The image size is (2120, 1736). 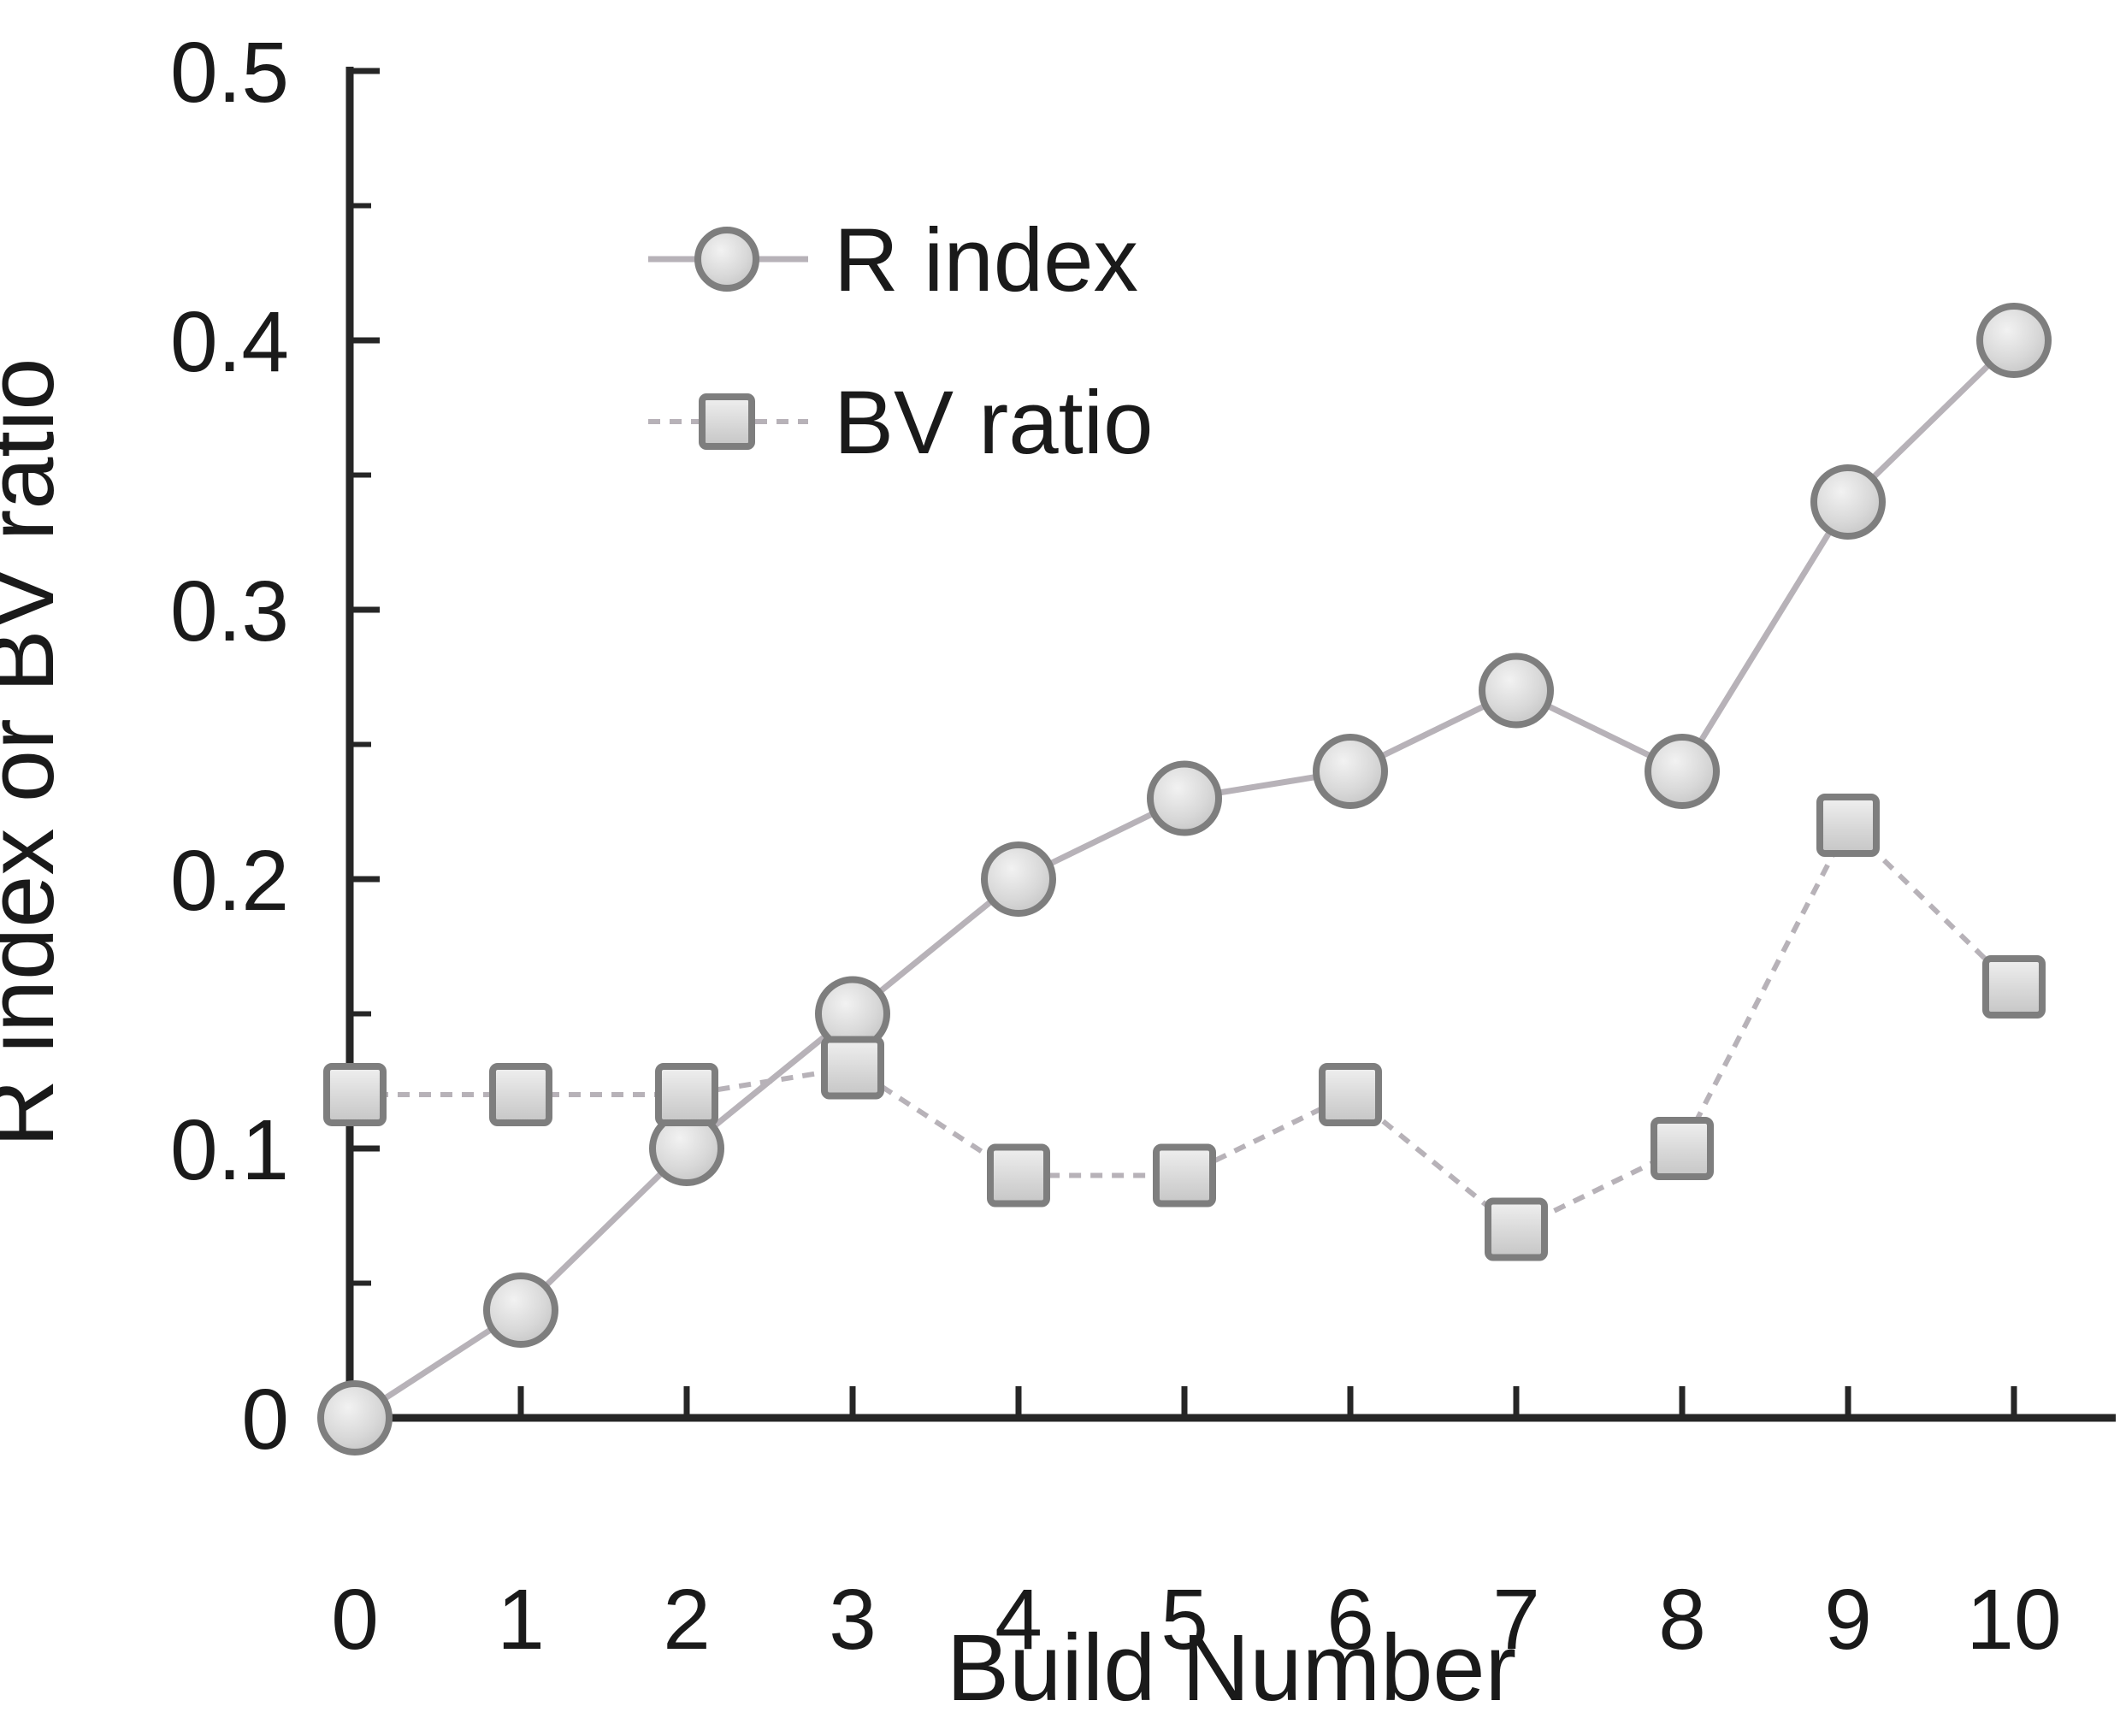 What do you see at coordinates (37, 752) in the screenshot?
I see `y-axis-title: R index or BV ratio` at bounding box center [37, 752].